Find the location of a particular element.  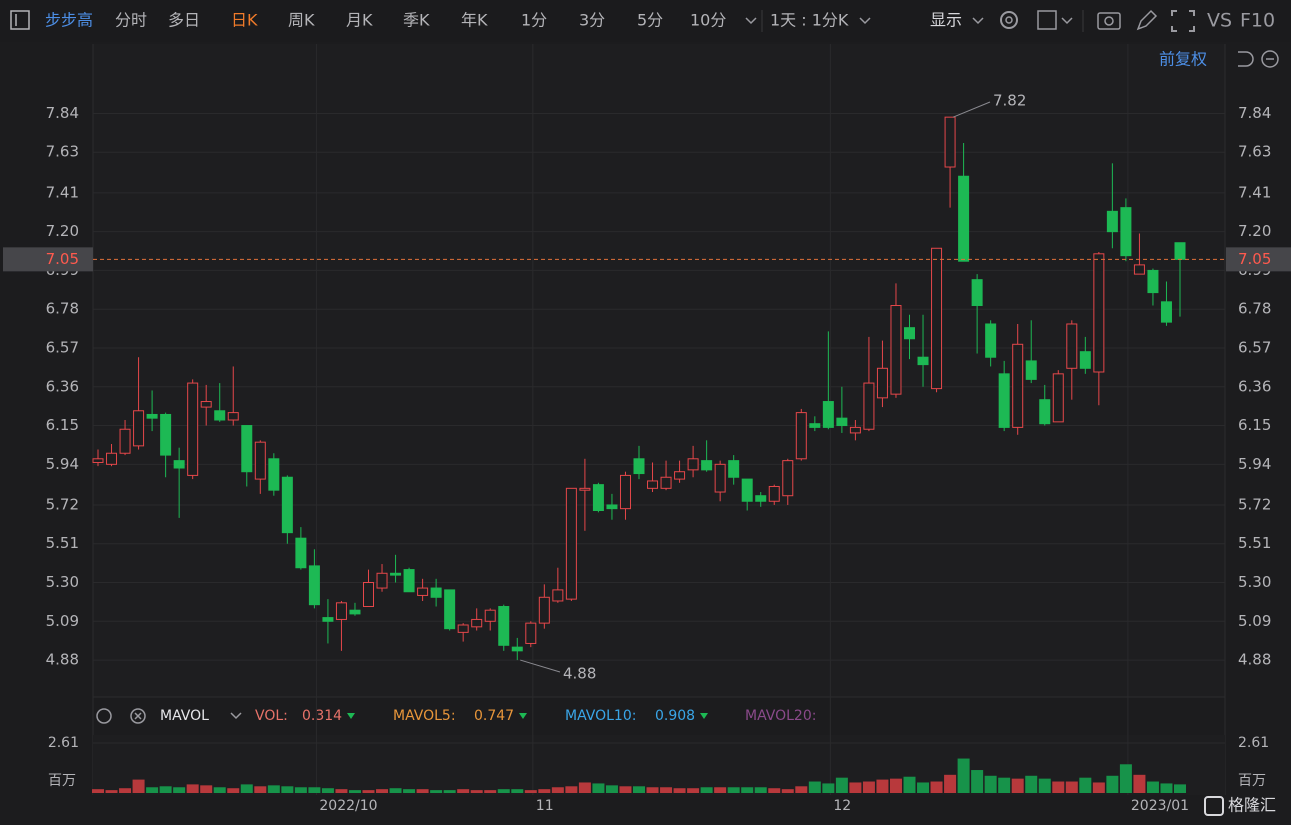

f10-button: F10 is located at coordinates (1257, 21).